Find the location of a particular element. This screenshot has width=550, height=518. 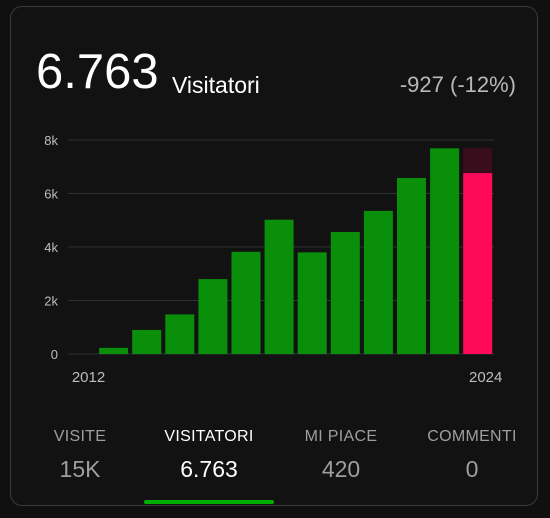

change-indicator: -927 (-12%) is located at coordinates (457, 84).